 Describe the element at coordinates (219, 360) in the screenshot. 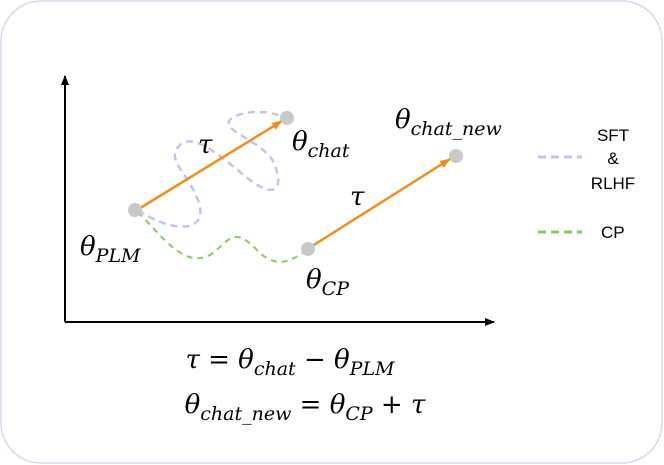

I see `text-part: τ = θ` at that location.